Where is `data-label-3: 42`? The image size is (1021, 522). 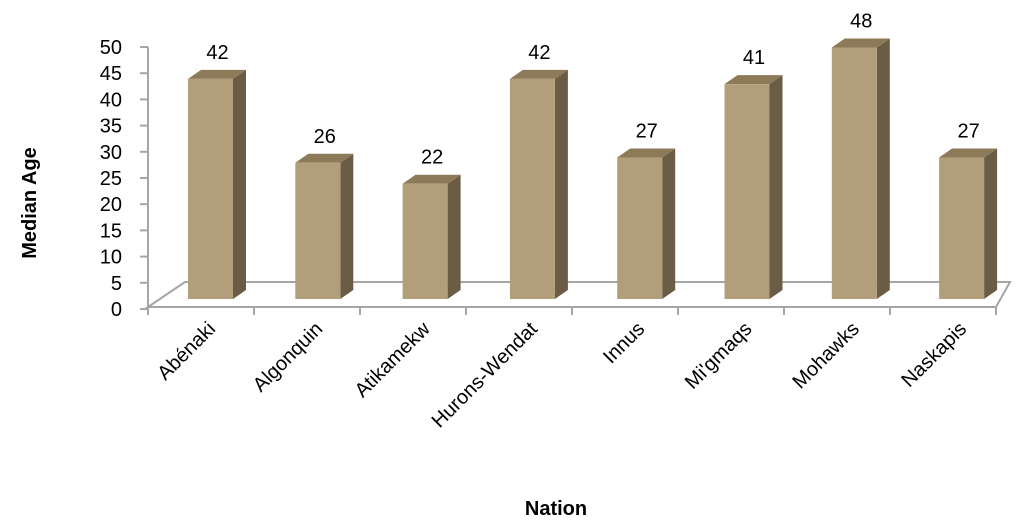
data-label-3: 42 is located at coordinates (539, 53).